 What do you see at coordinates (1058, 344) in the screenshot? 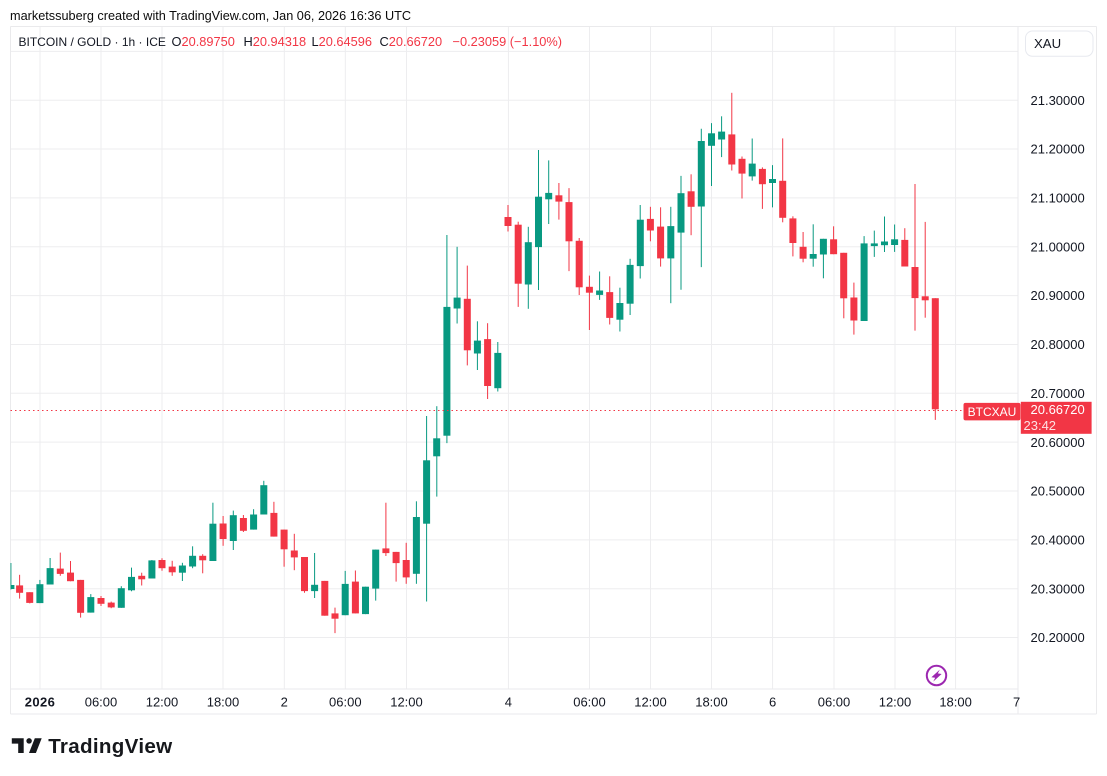
I see `svg-text: 20.80000` at bounding box center [1058, 344].